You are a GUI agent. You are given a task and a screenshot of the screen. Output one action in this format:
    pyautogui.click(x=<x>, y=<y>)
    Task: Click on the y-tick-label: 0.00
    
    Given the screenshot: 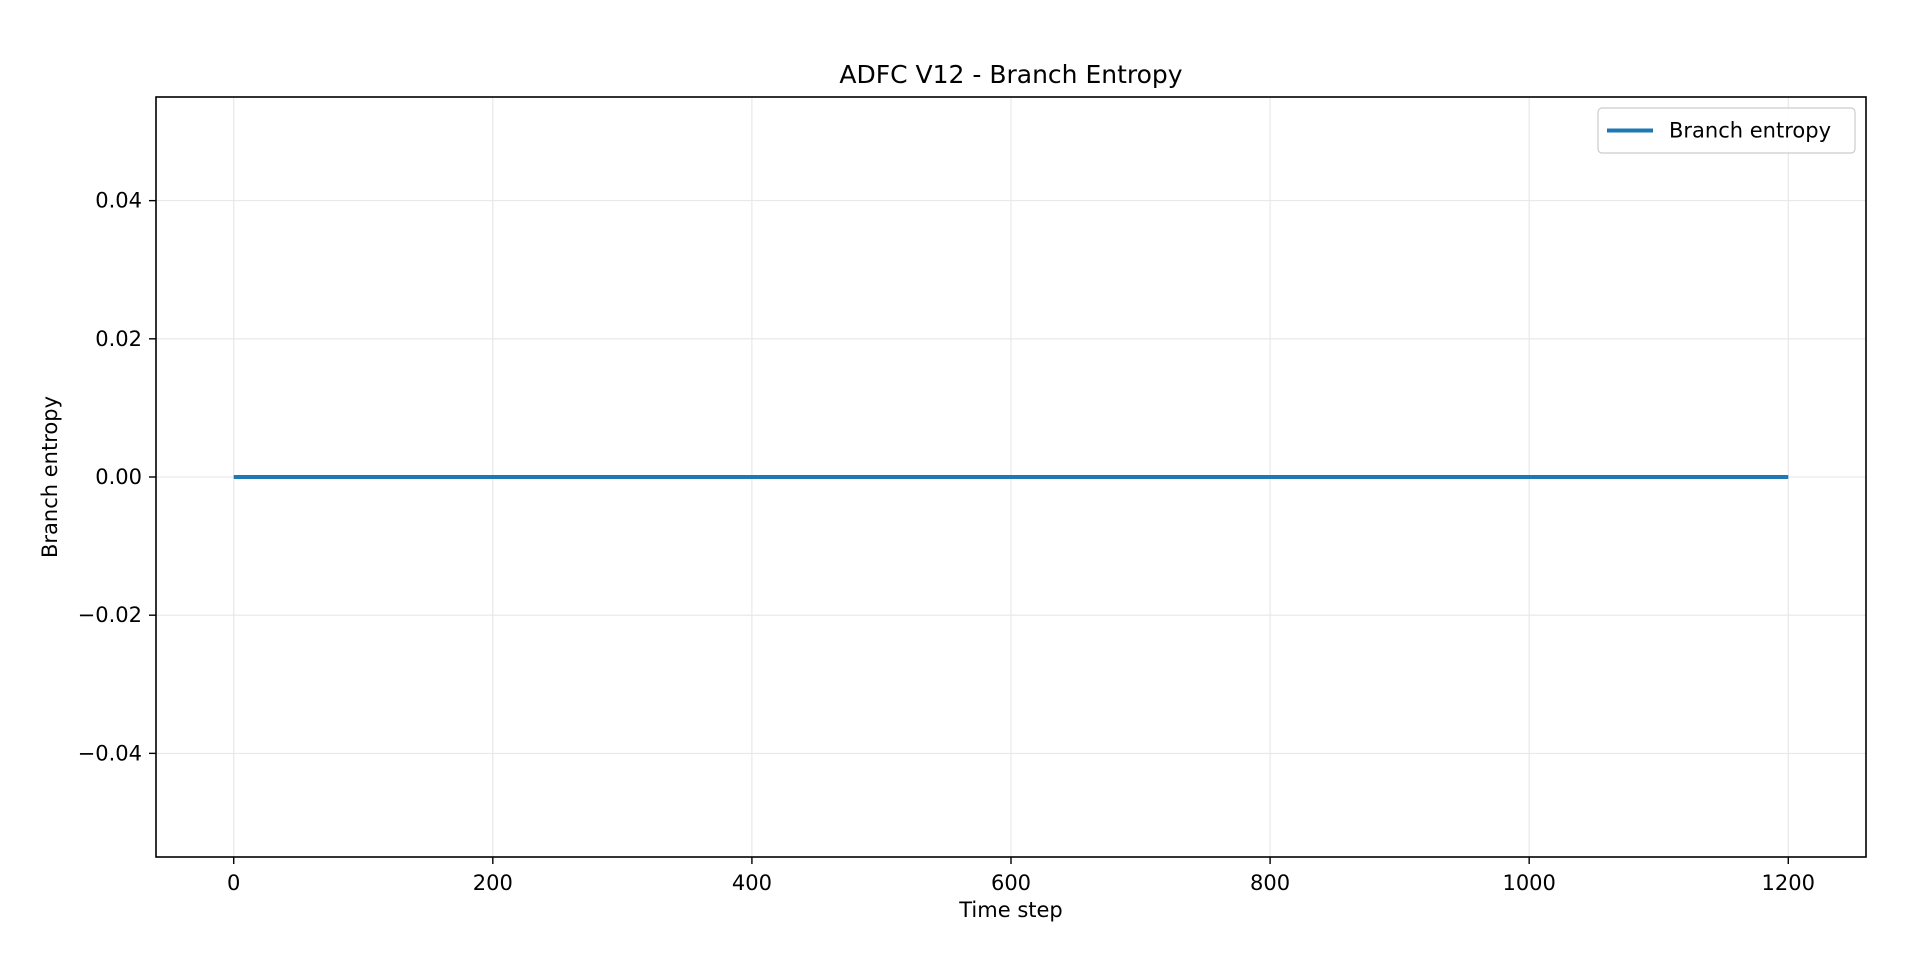 What is the action you would take?
    pyautogui.click(x=118, y=477)
    